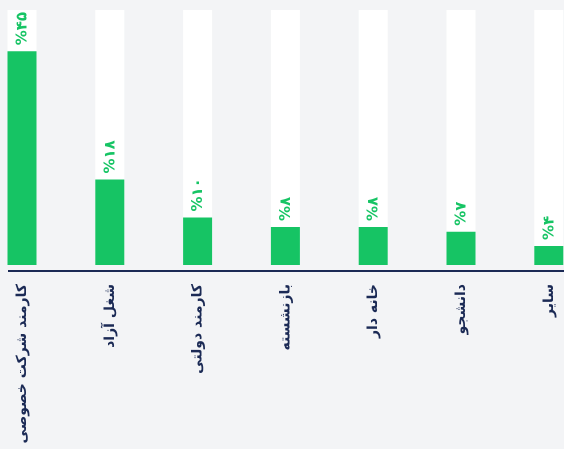  I want to click on category-label: بازنشسته, so click(285, 317).